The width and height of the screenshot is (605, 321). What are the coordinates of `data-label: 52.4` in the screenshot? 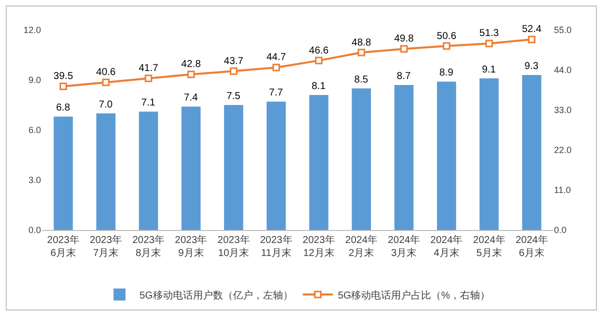 It's located at (532, 30).